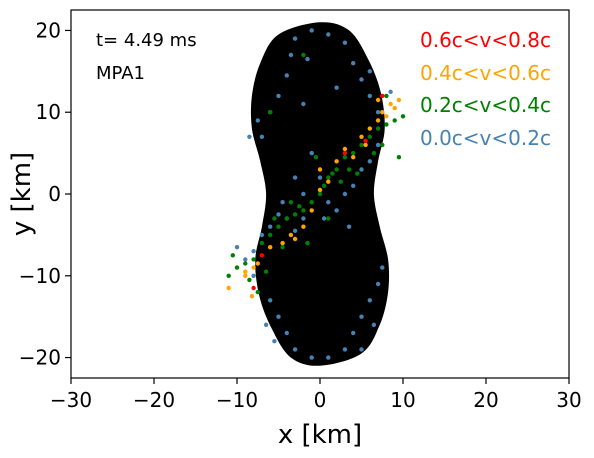 The height and width of the screenshot is (458, 594). I want to click on legend-label-04-06: 0.4c<v<0.6c, so click(485, 73).